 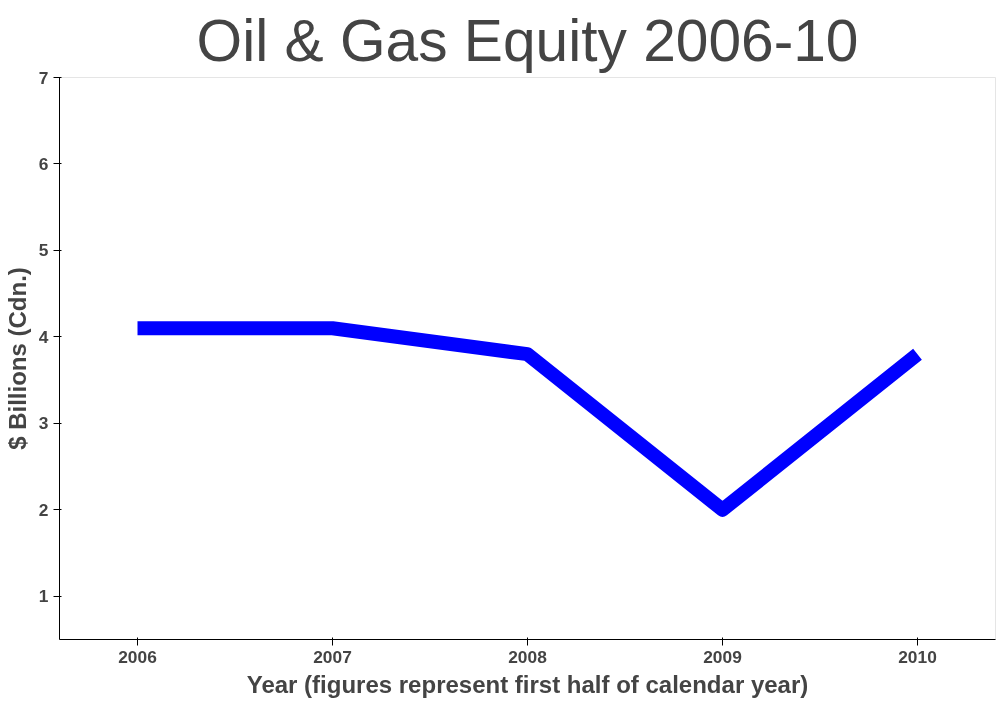 What do you see at coordinates (917, 656) in the screenshot?
I see `x-tick-label: 2010` at bounding box center [917, 656].